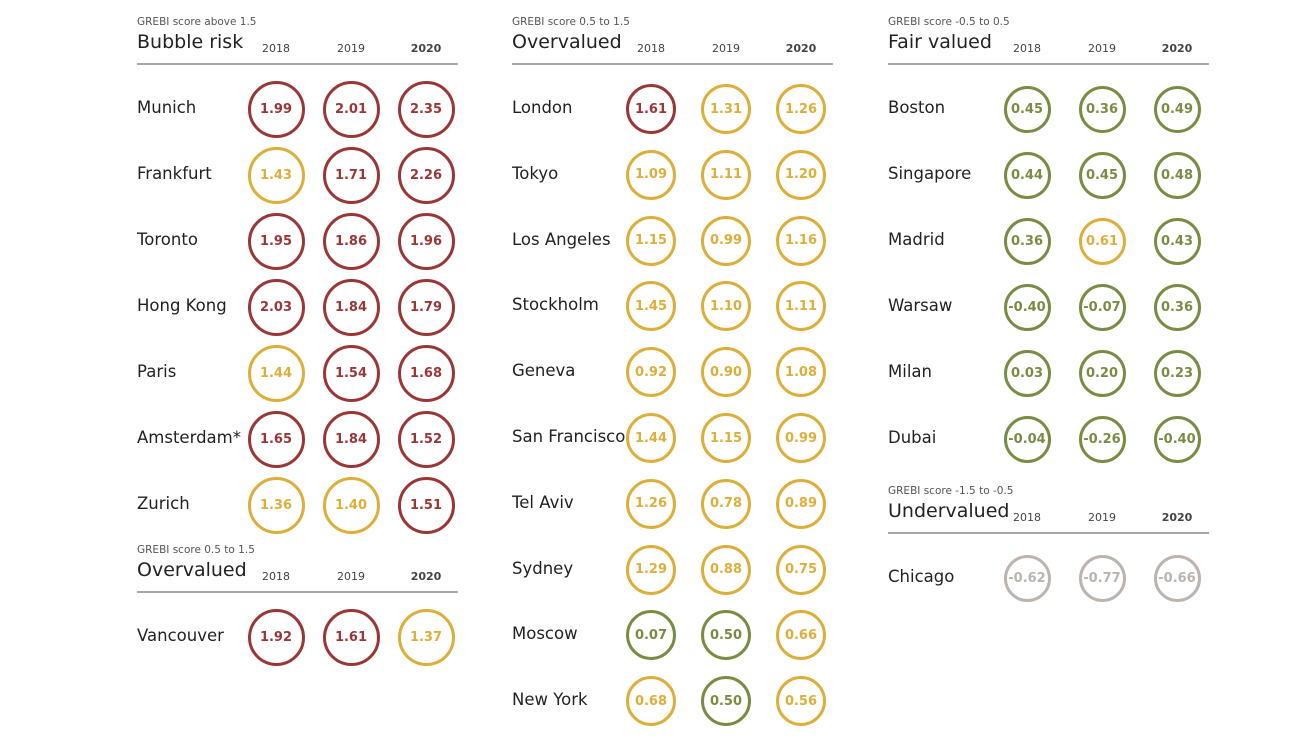 The image size is (1309, 736). I want to click on score-circle: 0.20, so click(1102, 373).